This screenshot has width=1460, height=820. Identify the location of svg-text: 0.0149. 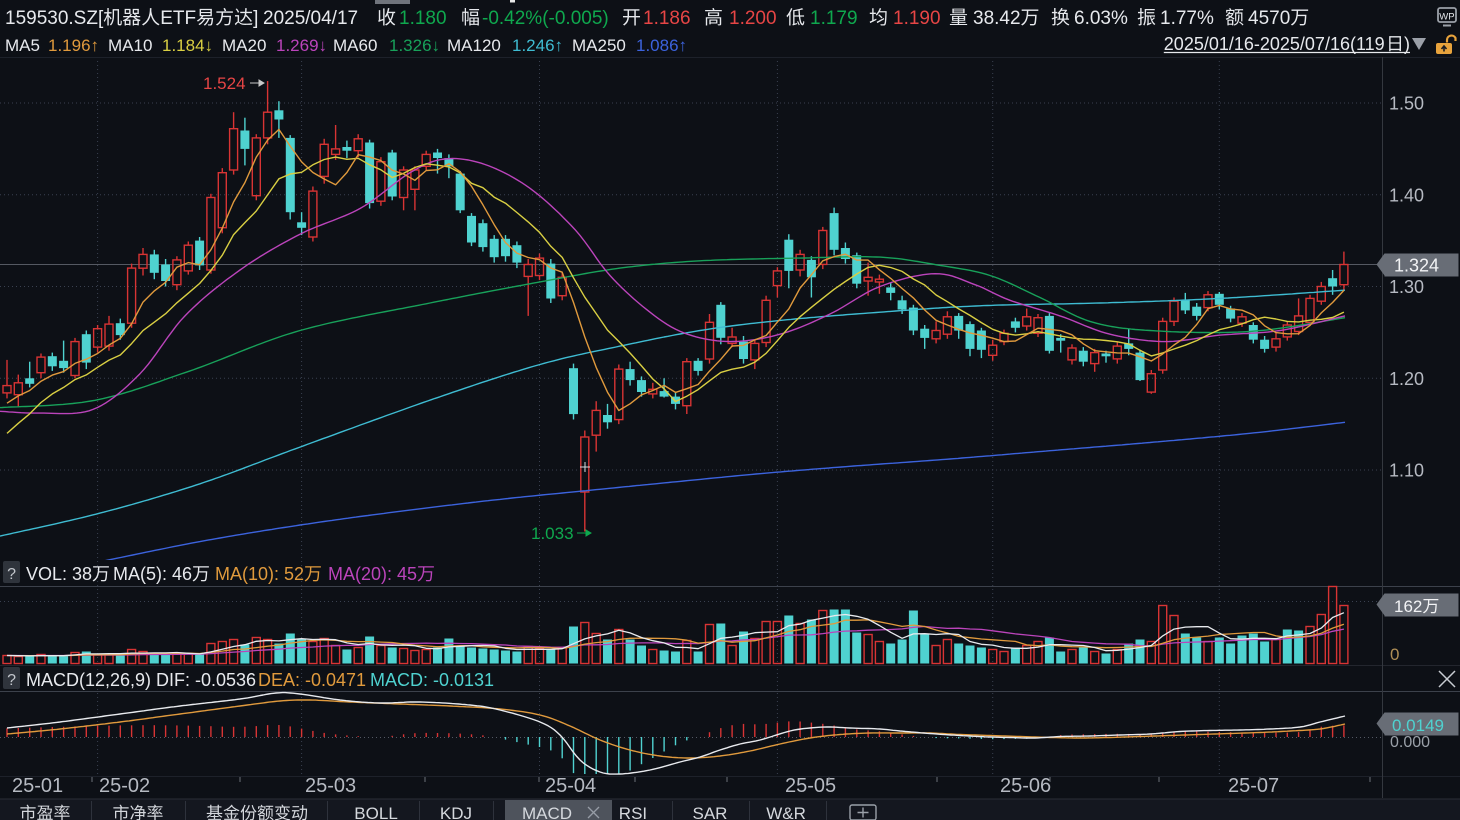
(1418, 725).